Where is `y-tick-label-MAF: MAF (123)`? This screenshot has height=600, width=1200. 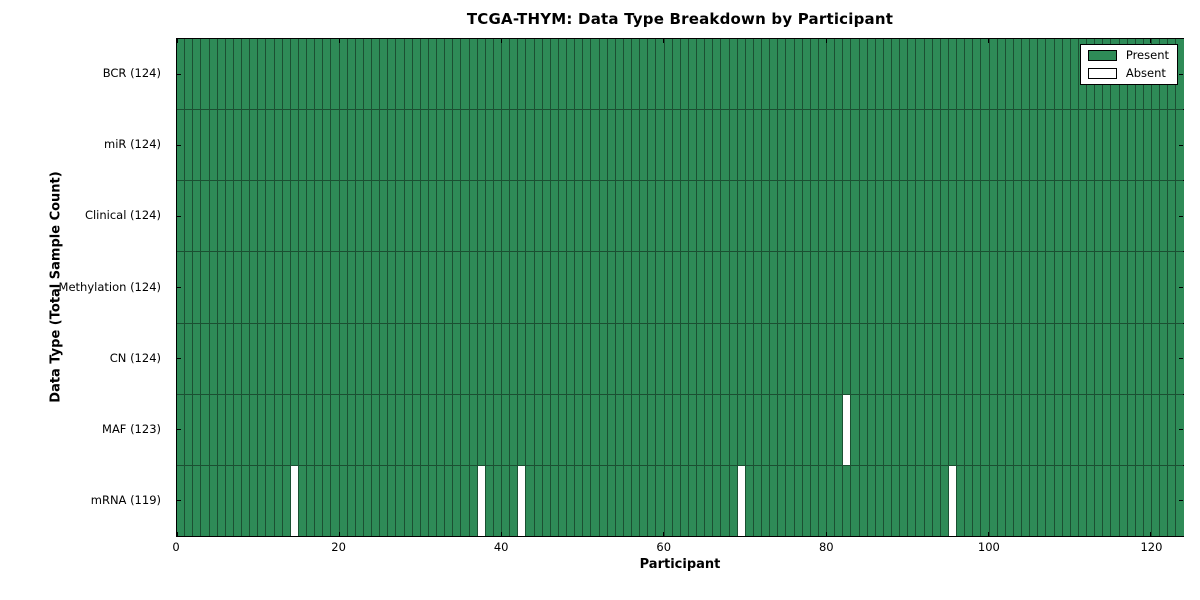 y-tick-label-MAF: MAF (123) is located at coordinates (131, 429).